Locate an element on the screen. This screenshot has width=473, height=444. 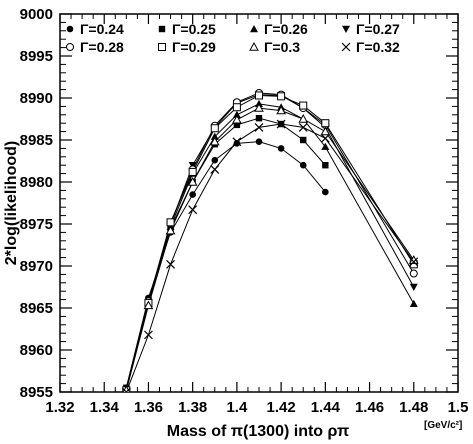
y-tick-label: 8990 is located at coordinates (36, 98).